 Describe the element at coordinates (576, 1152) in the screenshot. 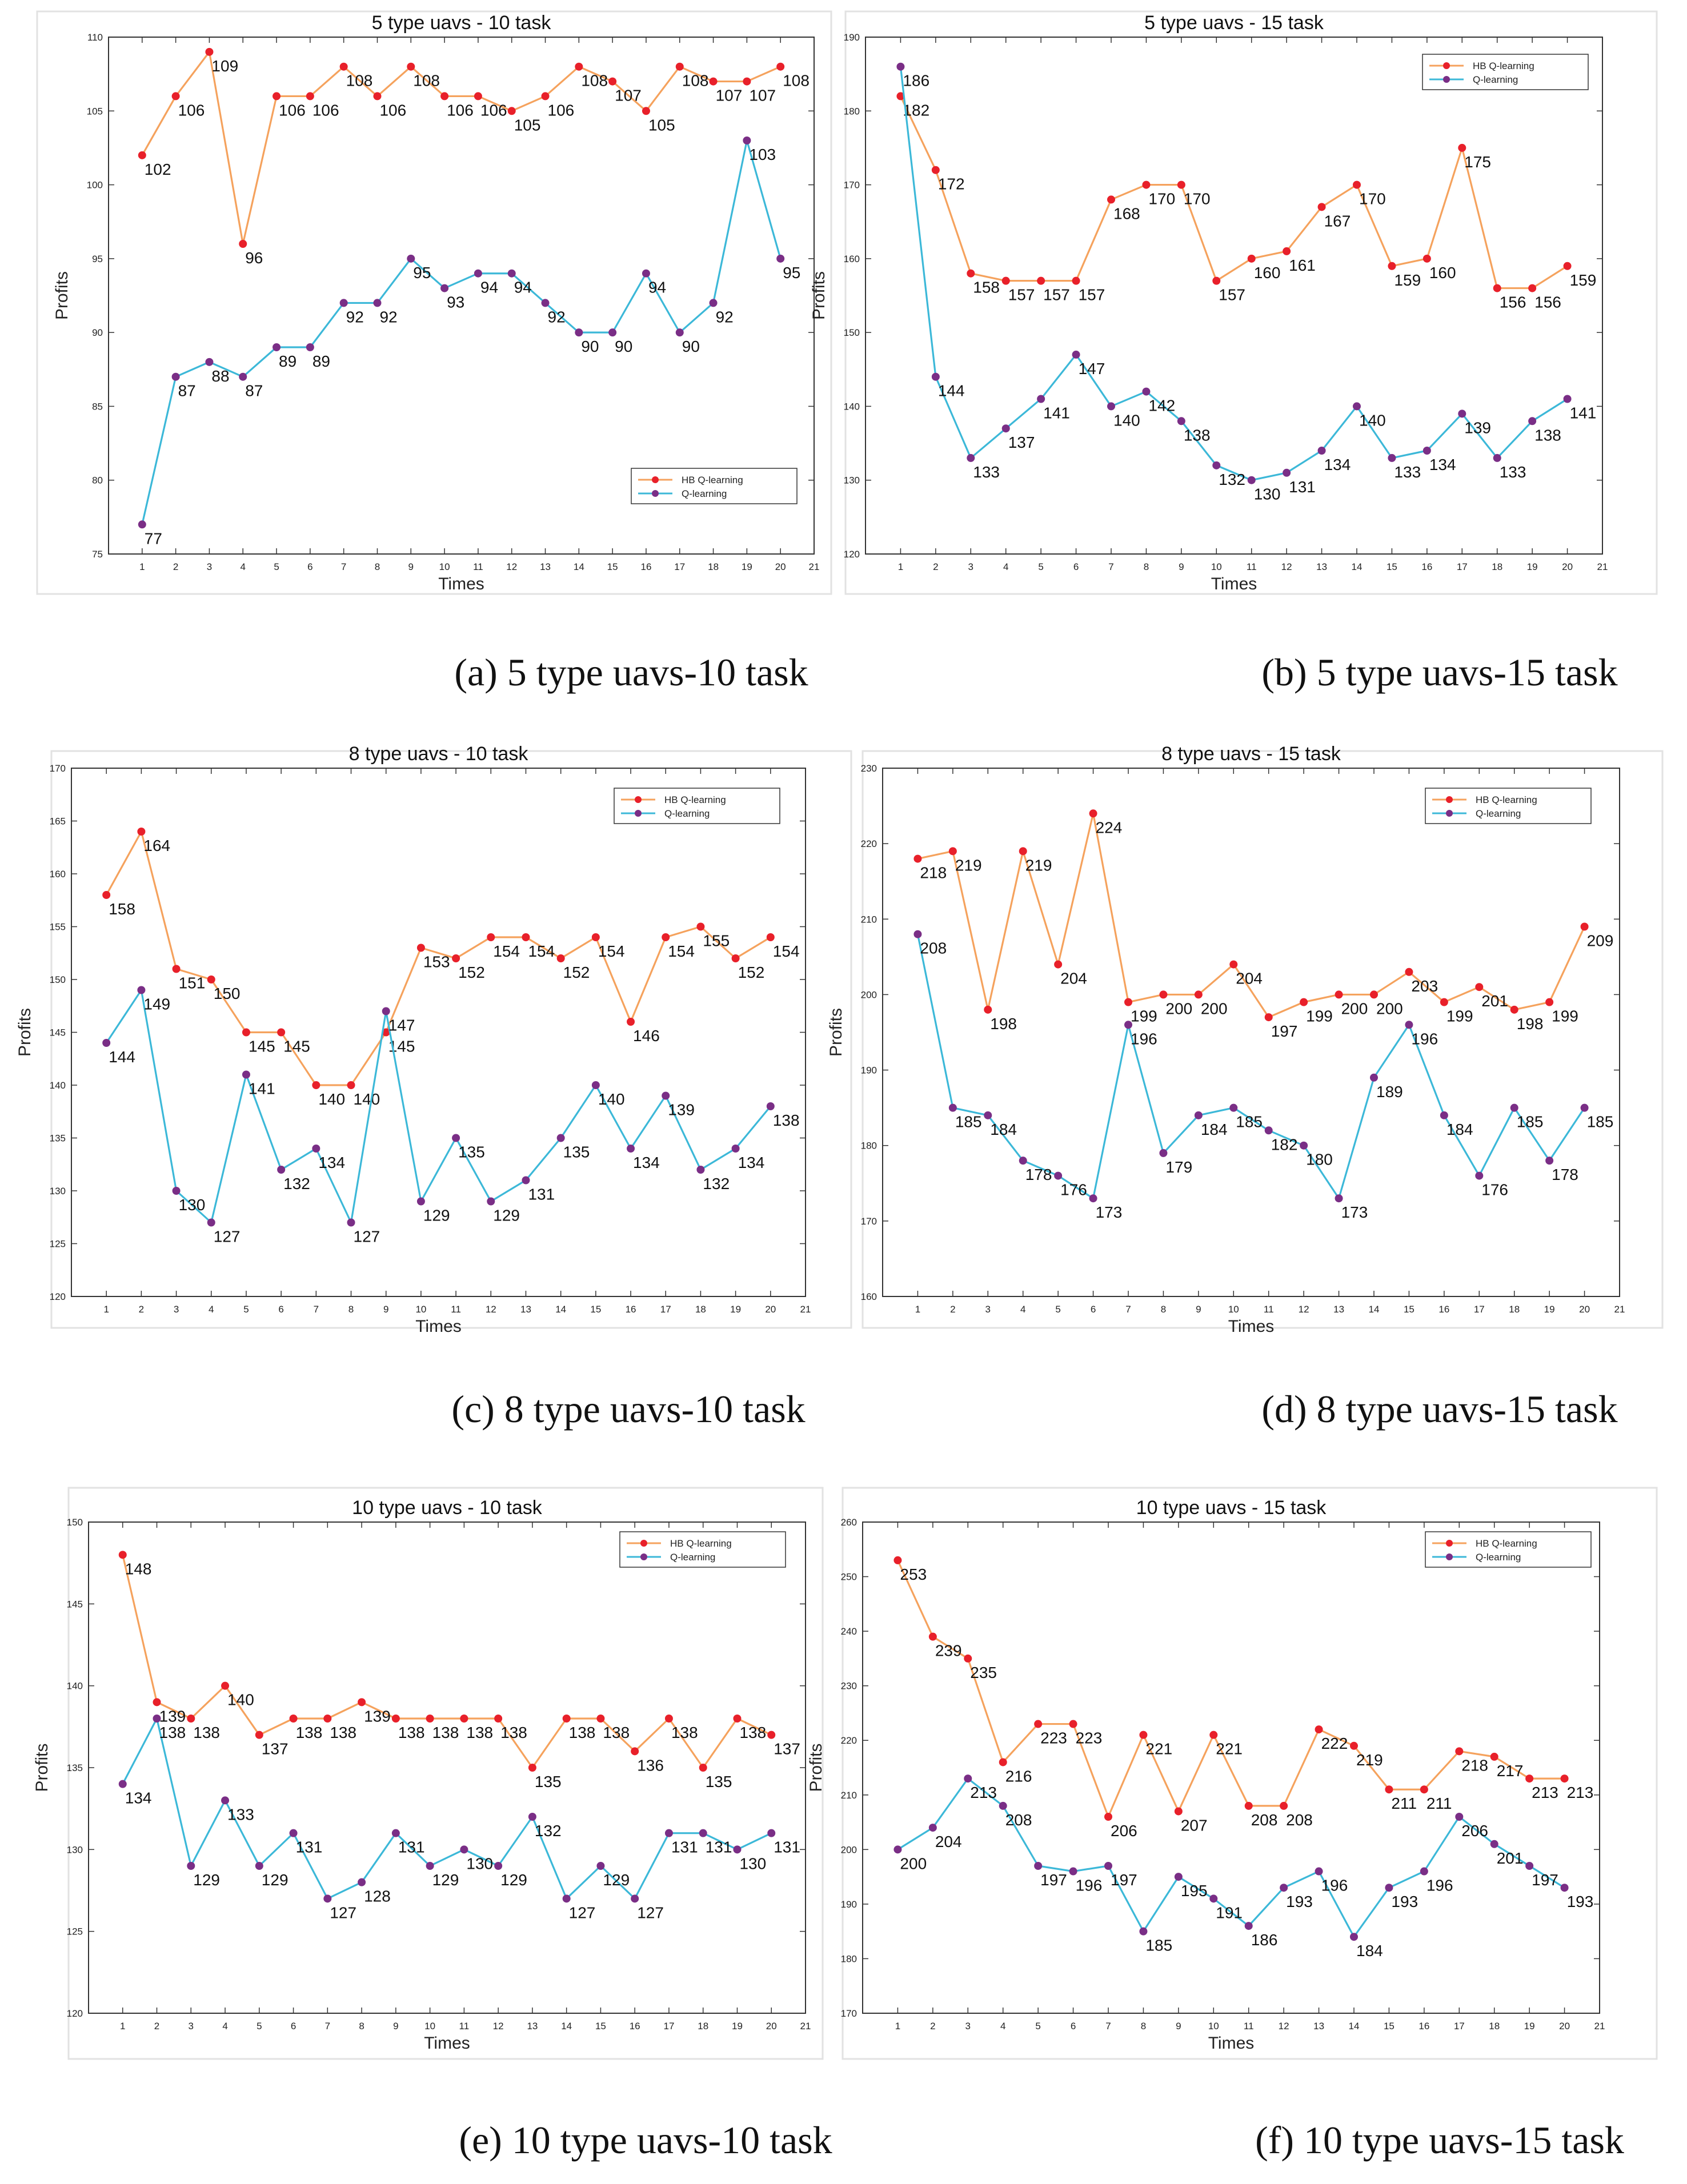

I see `data-label: 135` at that location.